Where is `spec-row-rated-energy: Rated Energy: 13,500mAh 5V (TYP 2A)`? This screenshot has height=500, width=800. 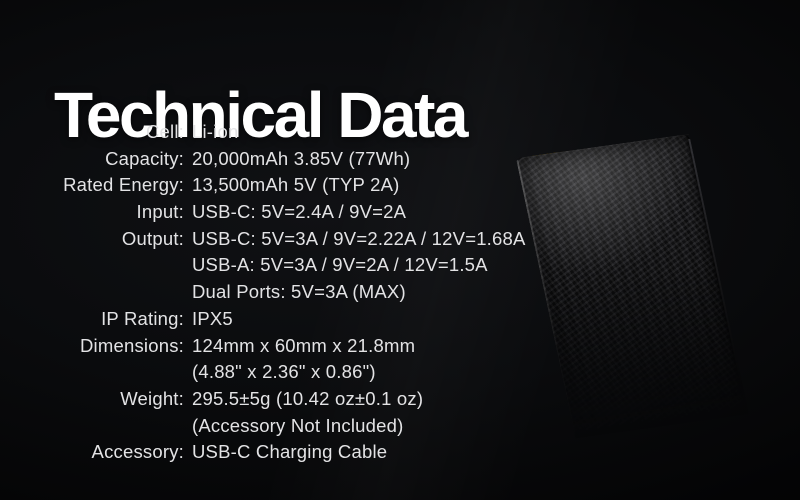 spec-row-rated-energy: Rated Energy: 13,500mAh 5V (TYP 2A) is located at coordinates (280, 185).